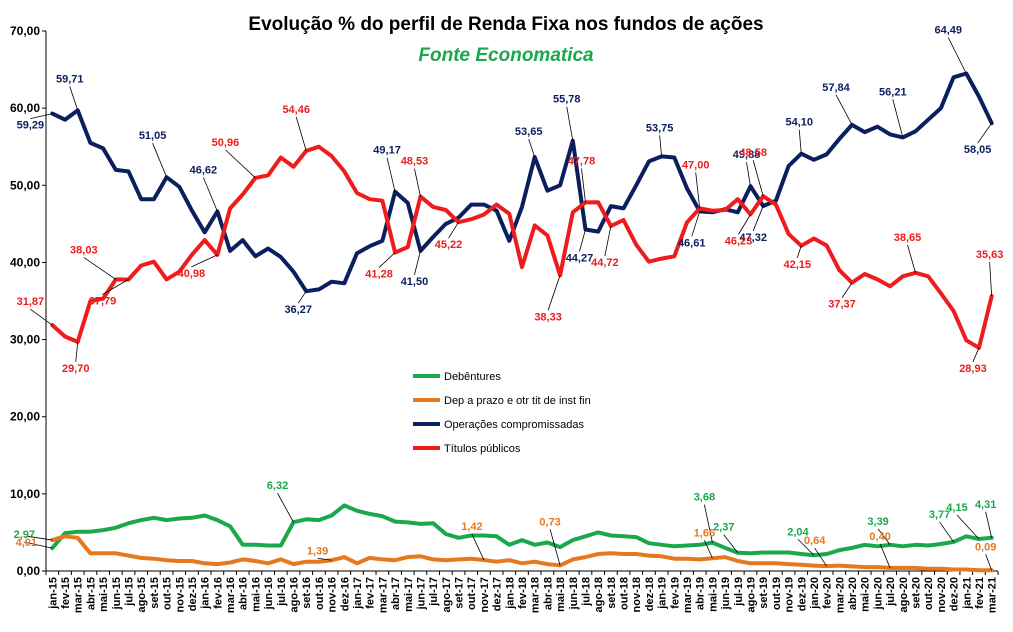 This screenshot has width=1013, height=632. I want to click on x-tick-label: abr-17, so click(396, 593).